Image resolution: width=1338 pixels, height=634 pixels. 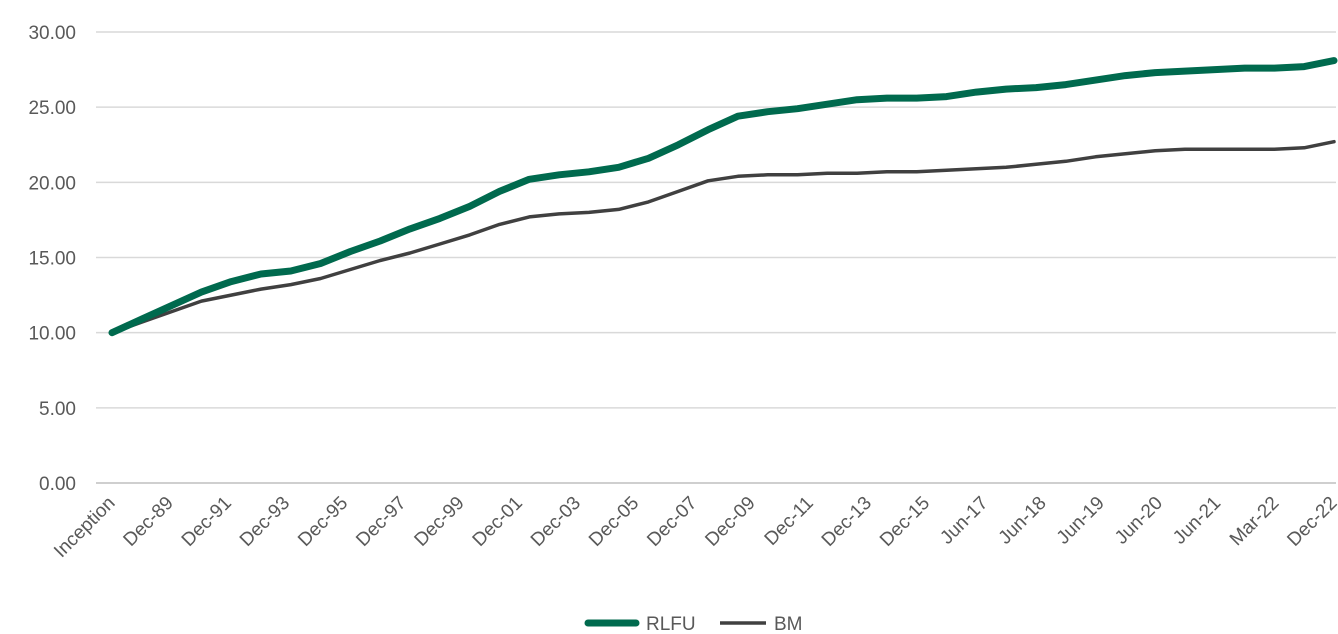 I want to click on y-tick-label: 15.00, so click(x=52, y=259).